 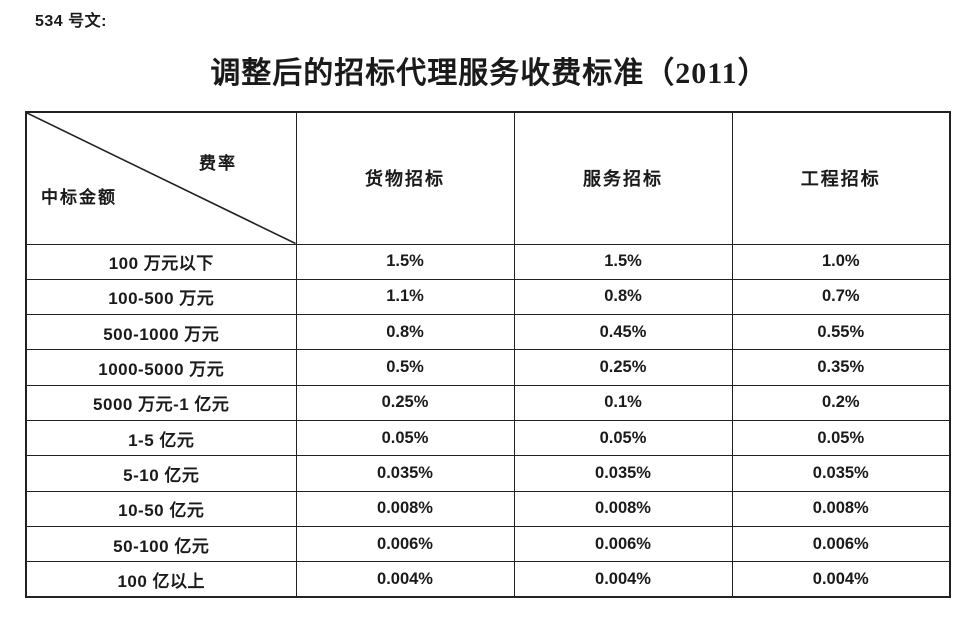 What do you see at coordinates (841, 297) in the screenshot?
I see `fee-value-cell: 0.7%` at bounding box center [841, 297].